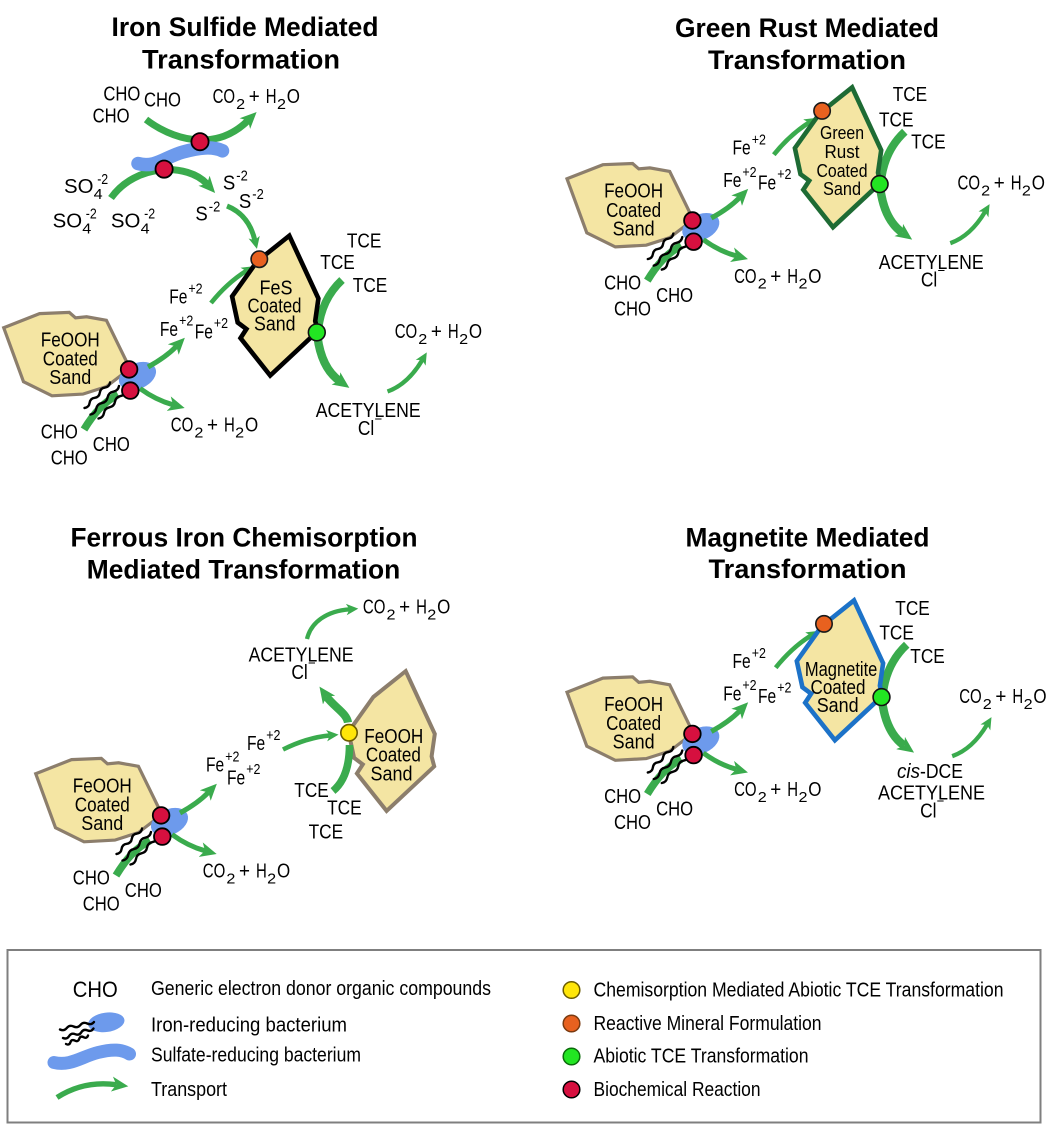 The image size is (1050, 1133). What do you see at coordinates (276, 288) in the screenshot?
I see `svg-text: FeS` at bounding box center [276, 288].